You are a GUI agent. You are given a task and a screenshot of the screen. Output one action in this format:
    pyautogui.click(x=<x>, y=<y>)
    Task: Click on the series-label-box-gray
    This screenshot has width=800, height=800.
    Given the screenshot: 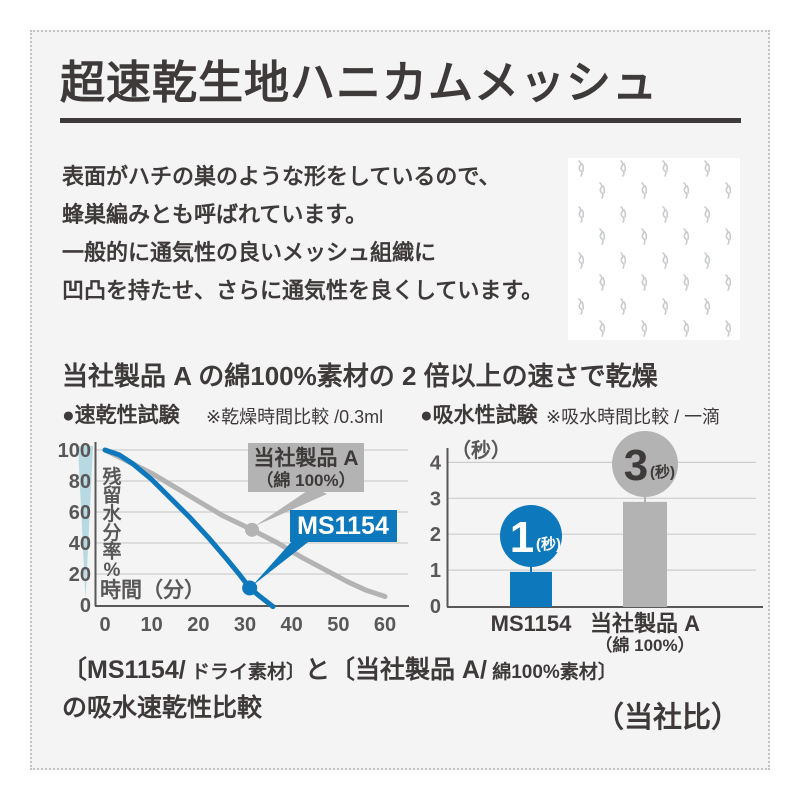 What is the action you would take?
    pyautogui.click(x=306, y=467)
    